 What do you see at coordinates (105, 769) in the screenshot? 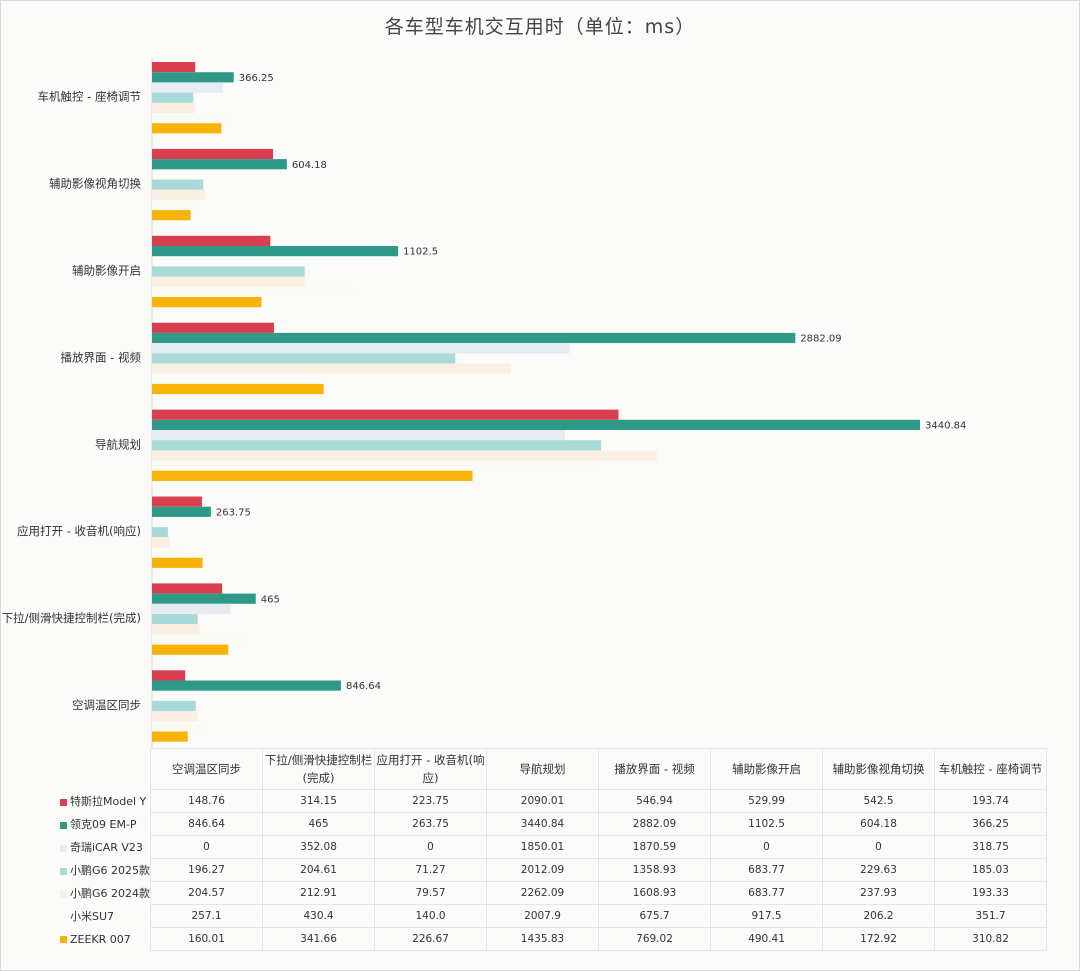
I see `table-corner` at bounding box center [105, 769].